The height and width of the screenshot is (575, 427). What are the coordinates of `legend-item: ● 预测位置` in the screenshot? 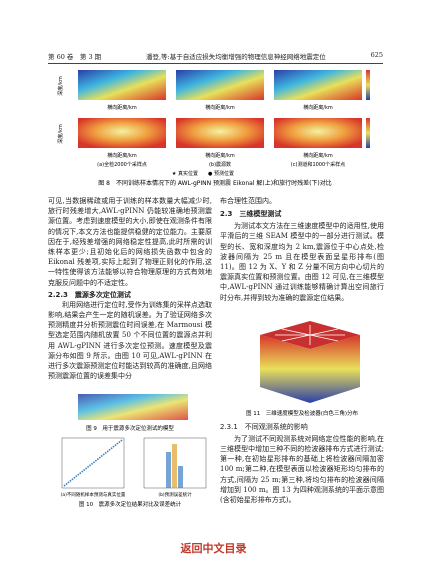 It's located at (221, 173).